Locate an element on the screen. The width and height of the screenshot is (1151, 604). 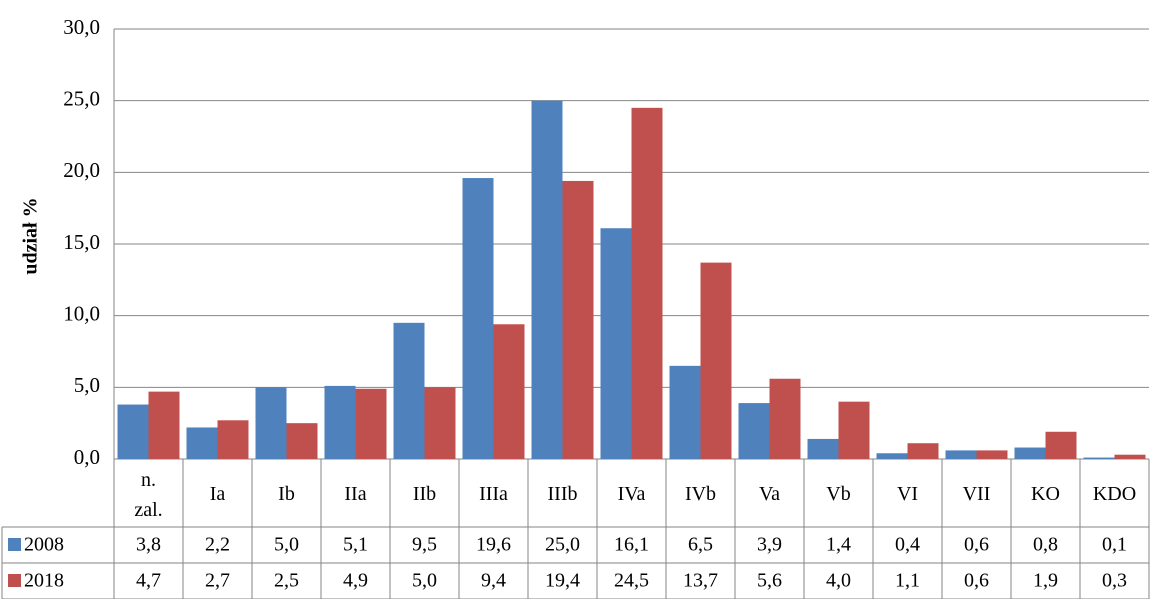
data-label: 13,7 is located at coordinates (700, 581).